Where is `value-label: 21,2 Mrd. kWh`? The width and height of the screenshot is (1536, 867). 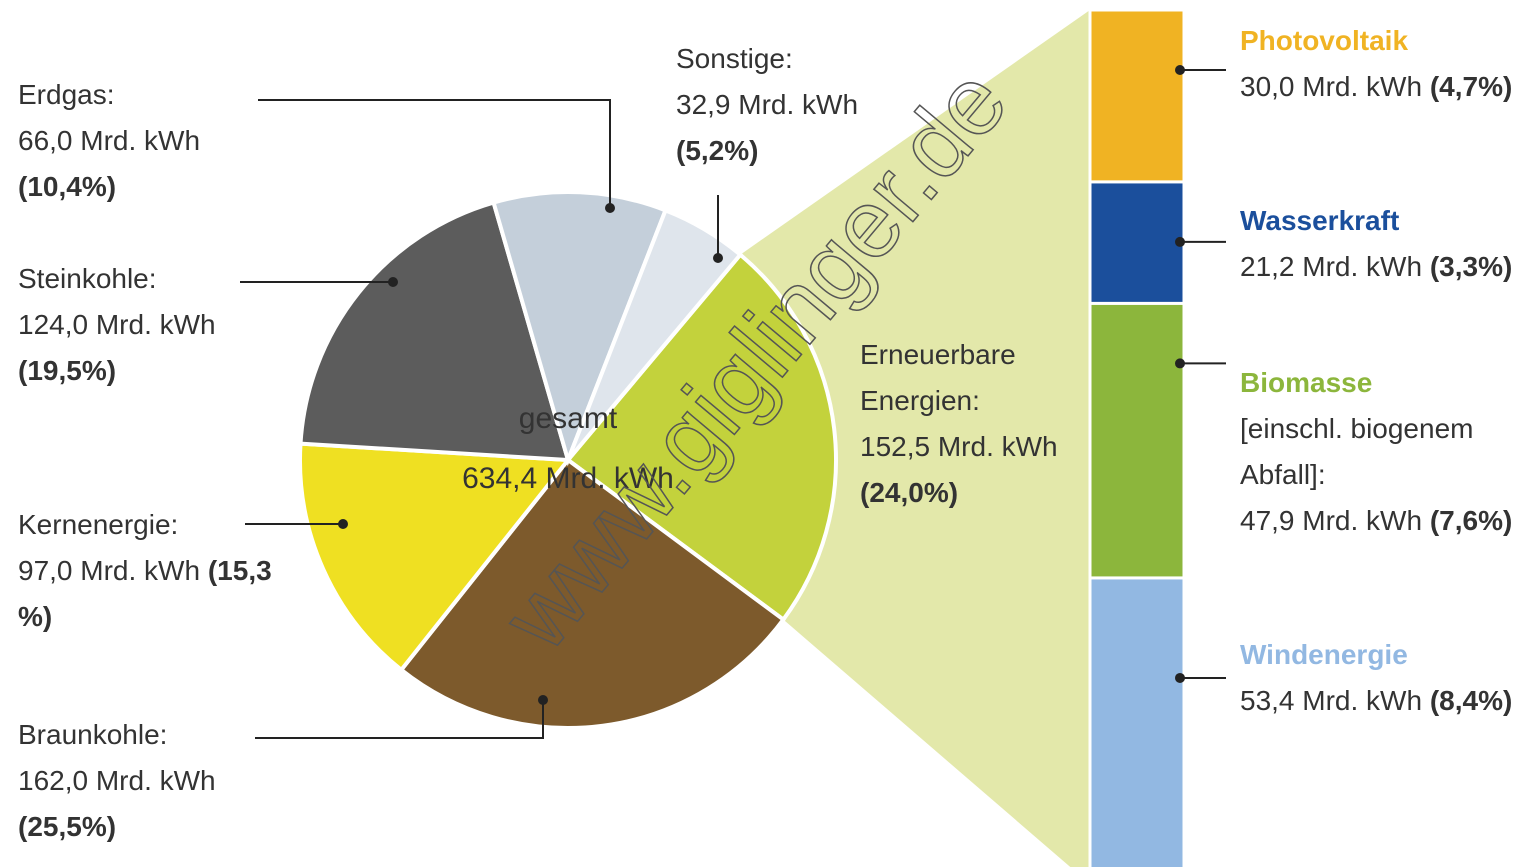
value-label: 21,2 Mrd. kWh is located at coordinates (1331, 266).